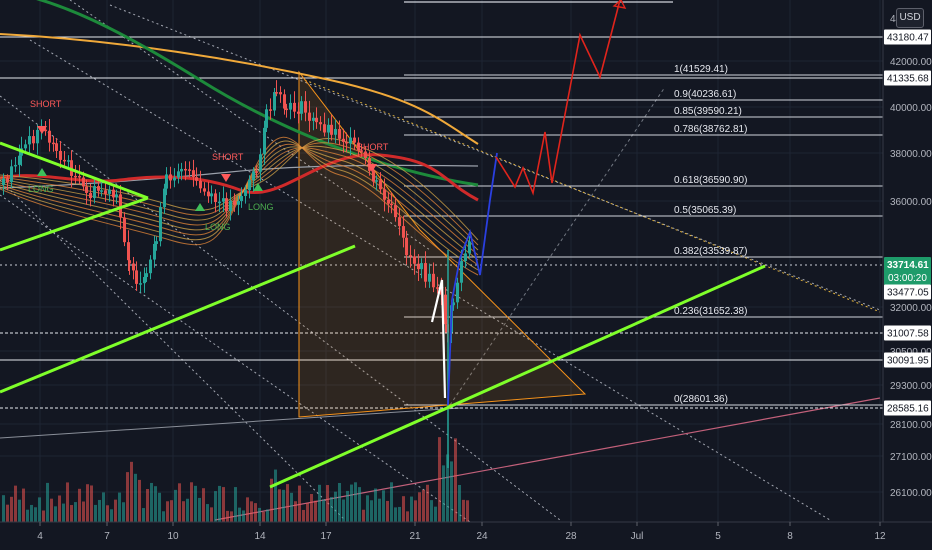 This screenshot has height=550, width=932. Describe the element at coordinates (710, 129) in the screenshot. I see `fib-level-label: 0.786(38762.81)` at that location.